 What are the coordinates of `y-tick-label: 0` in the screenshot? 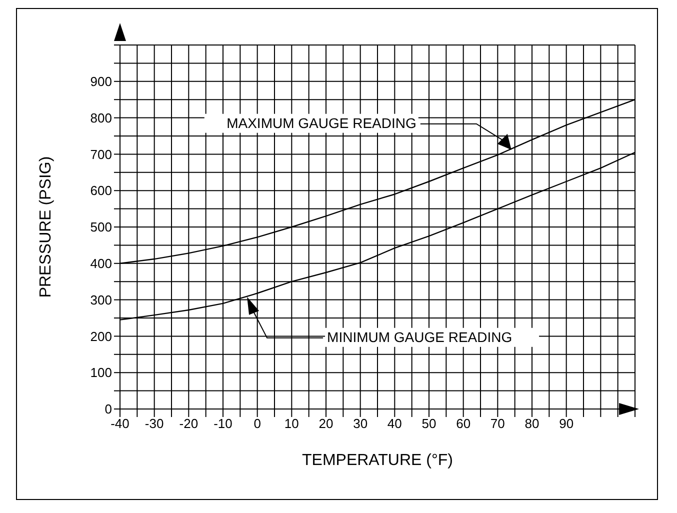 It's located at (108, 409).